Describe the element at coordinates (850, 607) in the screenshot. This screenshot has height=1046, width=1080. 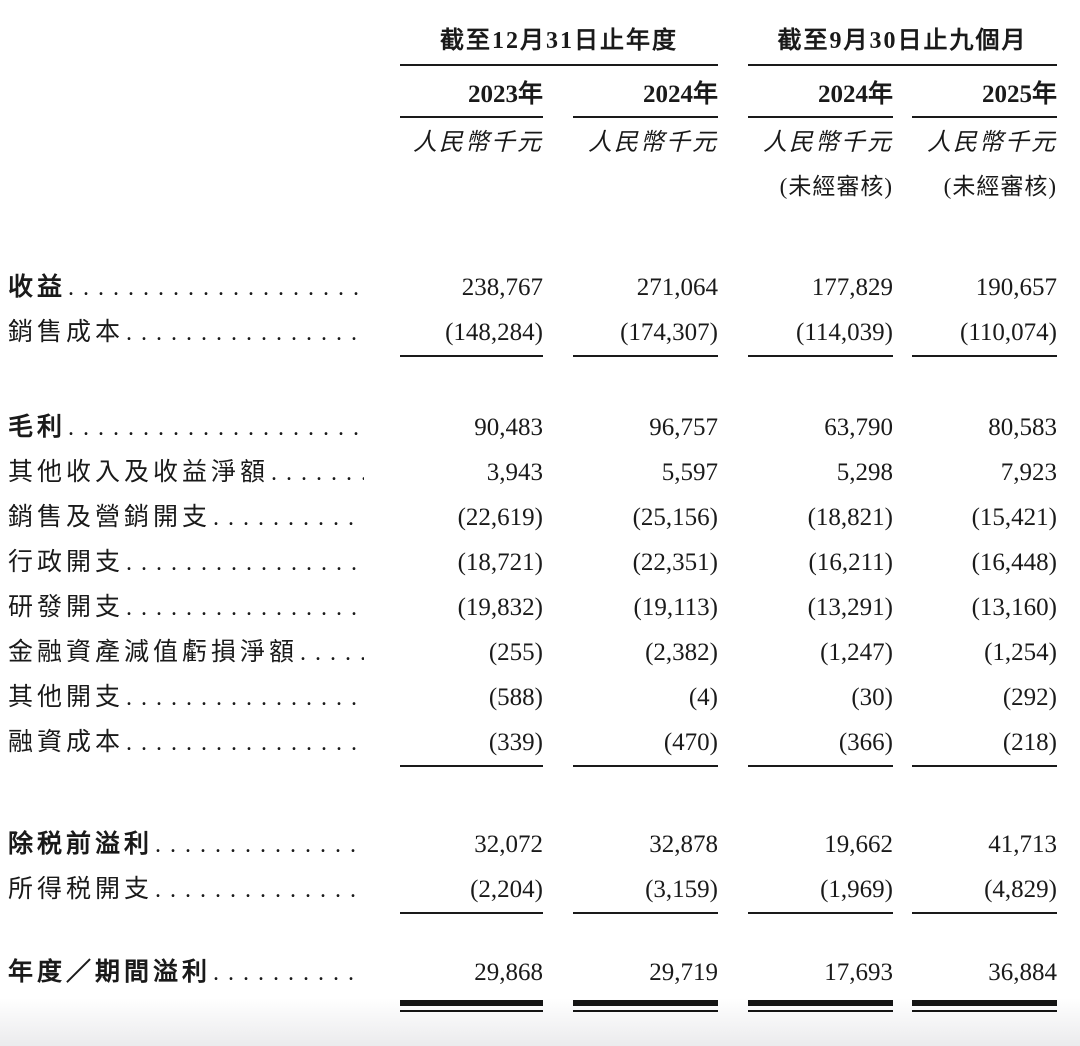
I see `cell-value: (13,291)` at that location.